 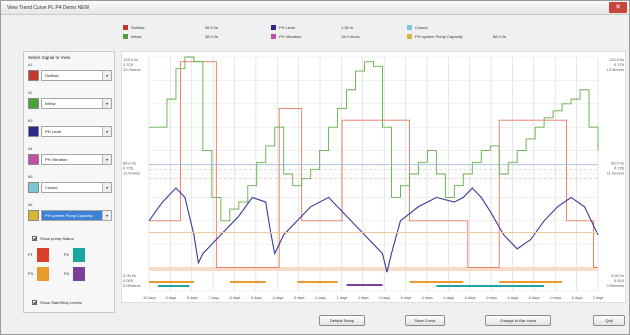 What do you see at coordinates (130, 59) in the screenshot?
I see `left-axis-label: 125.0 l/s` at bounding box center [130, 59].